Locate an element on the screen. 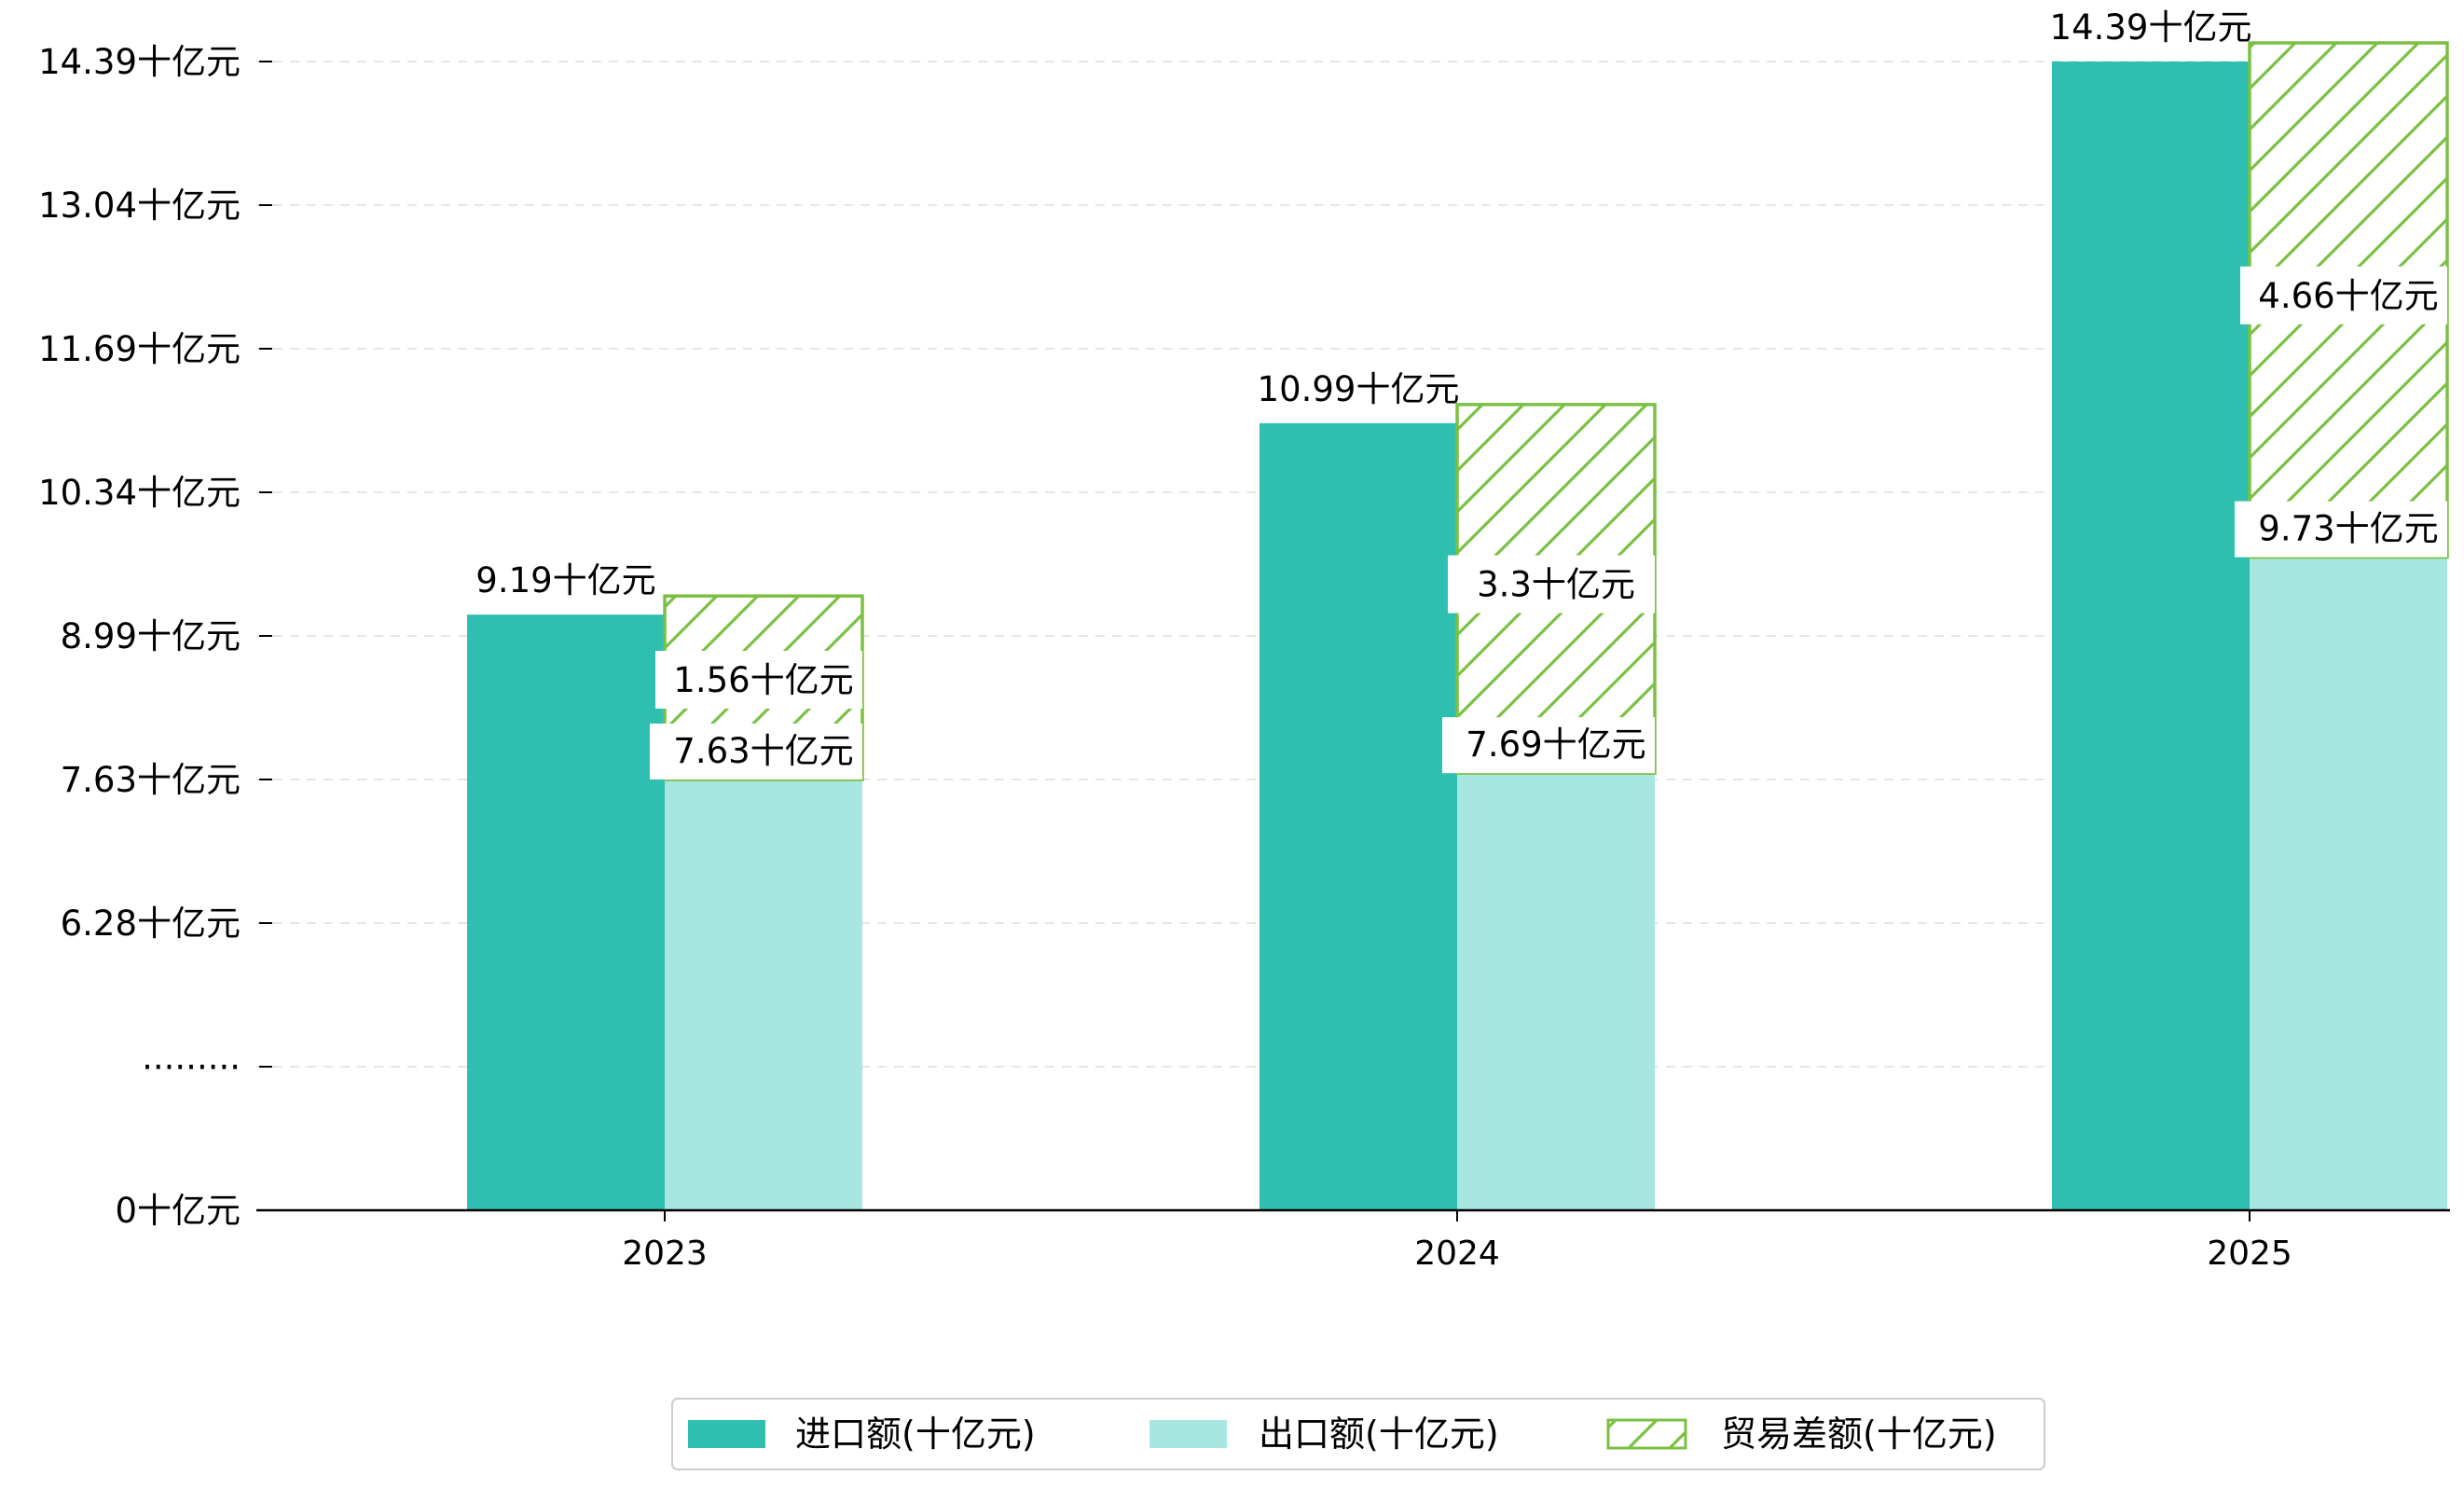 This screenshot has width=2464, height=1490. y-tick-label: 11.69十亿元 is located at coordinates (139, 349).